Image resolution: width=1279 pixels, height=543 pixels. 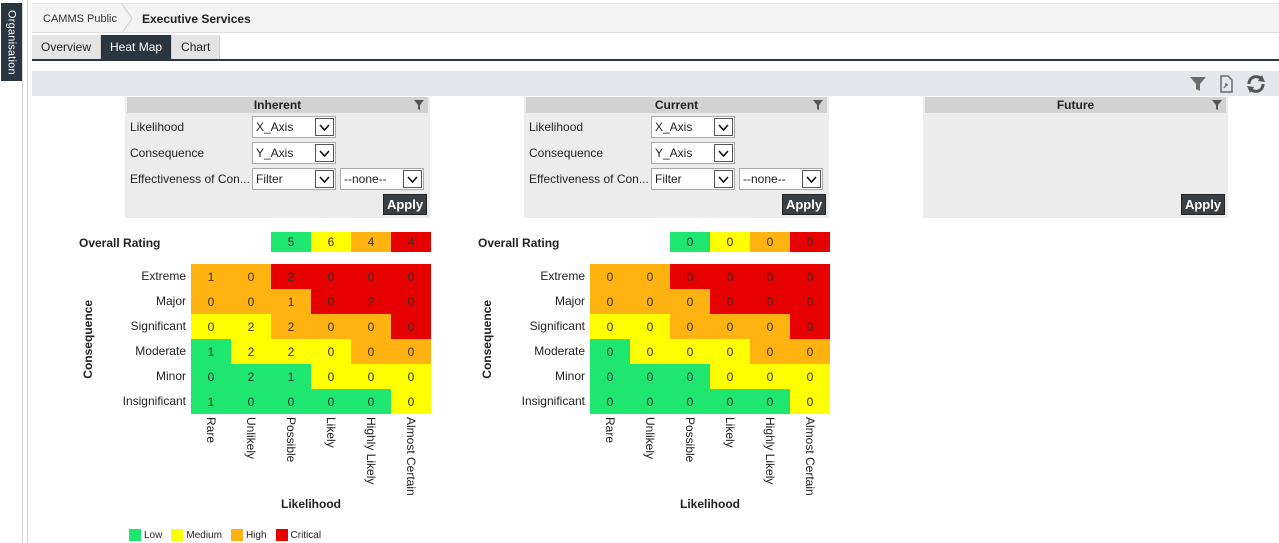 What do you see at coordinates (80, 18) in the screenshot?
I see `breadcrumb-root: CAMMS Public` at bounding box center [80, 18].